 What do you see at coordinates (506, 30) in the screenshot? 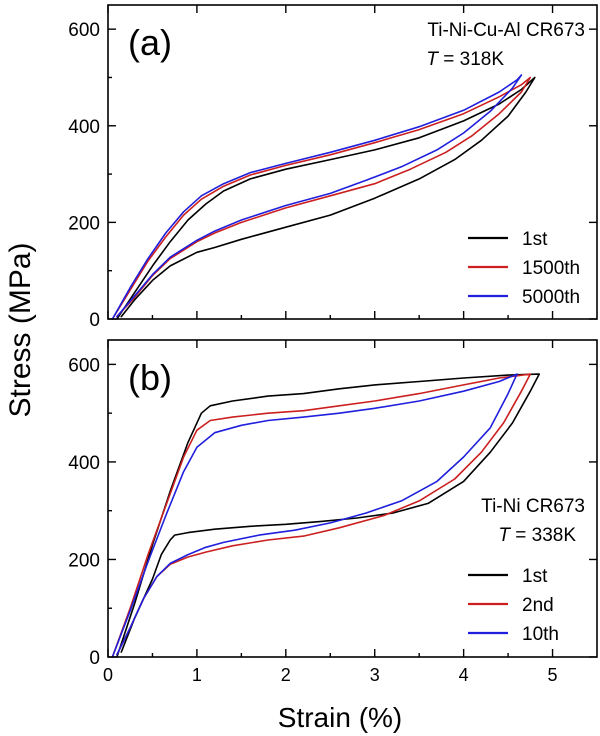
I see `panel-a-annotation-line-1: Ti-Ni-Cu-Al CR673` at bounding box center [506, 30].